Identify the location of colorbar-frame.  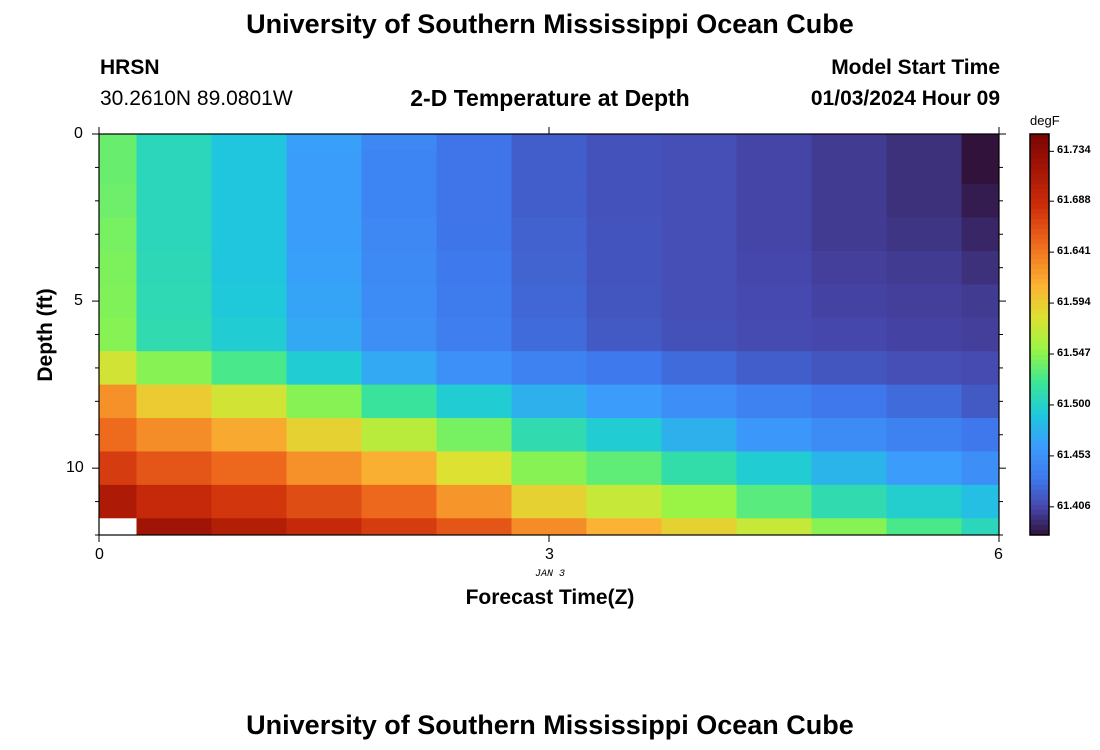
(1039, 334).